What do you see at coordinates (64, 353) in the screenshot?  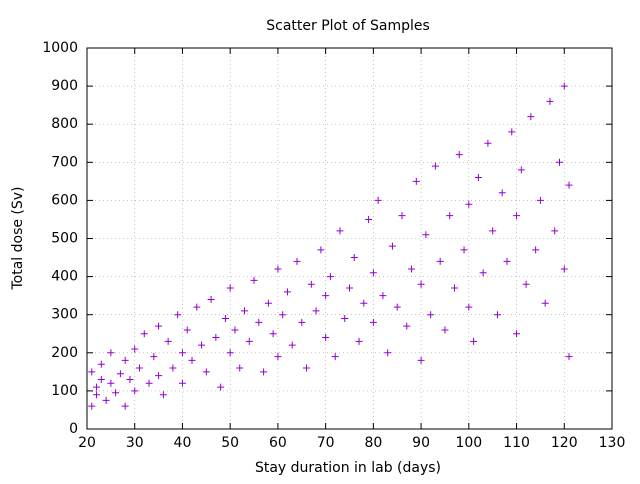 I see `y-tick-label: 200` at bounding box center [64, 353].